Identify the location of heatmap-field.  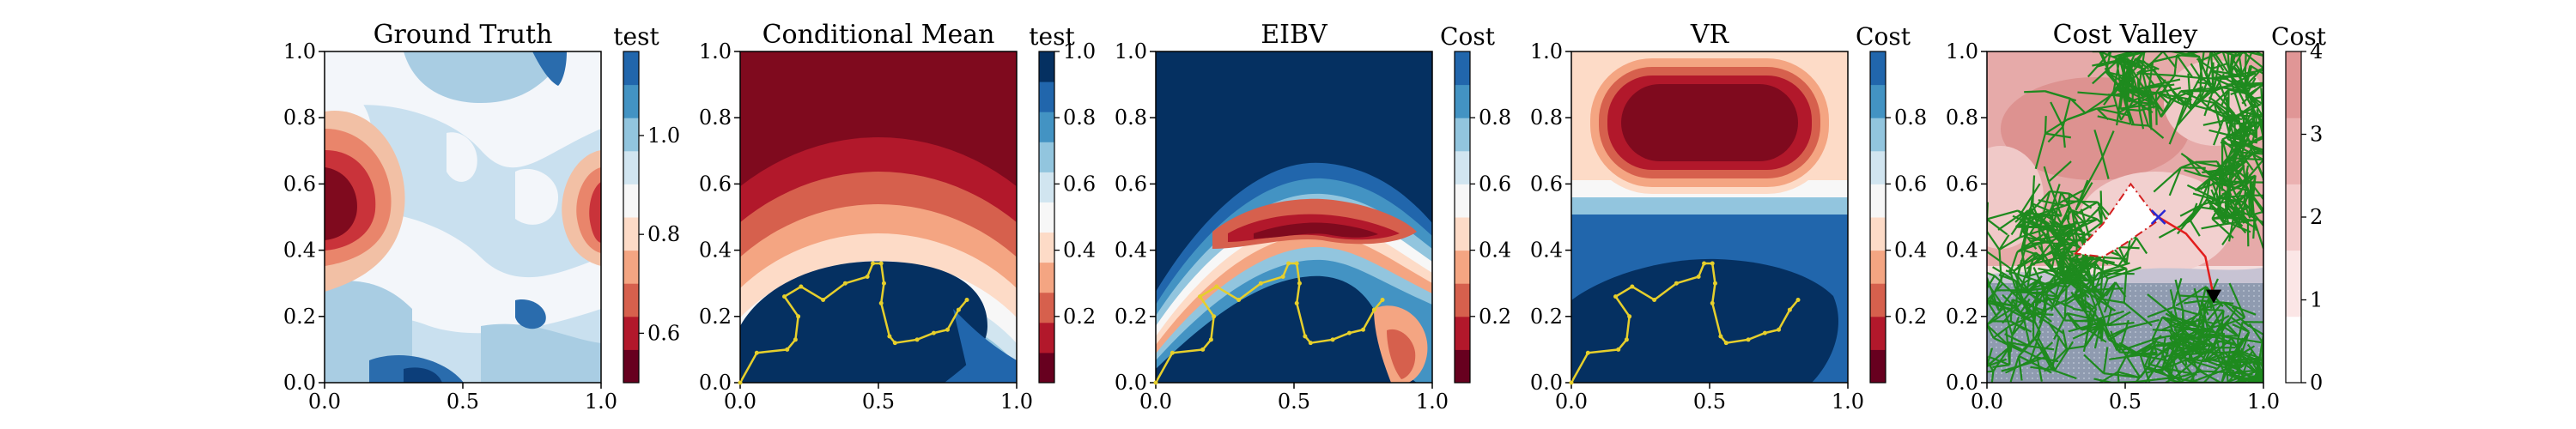
(463, 217).